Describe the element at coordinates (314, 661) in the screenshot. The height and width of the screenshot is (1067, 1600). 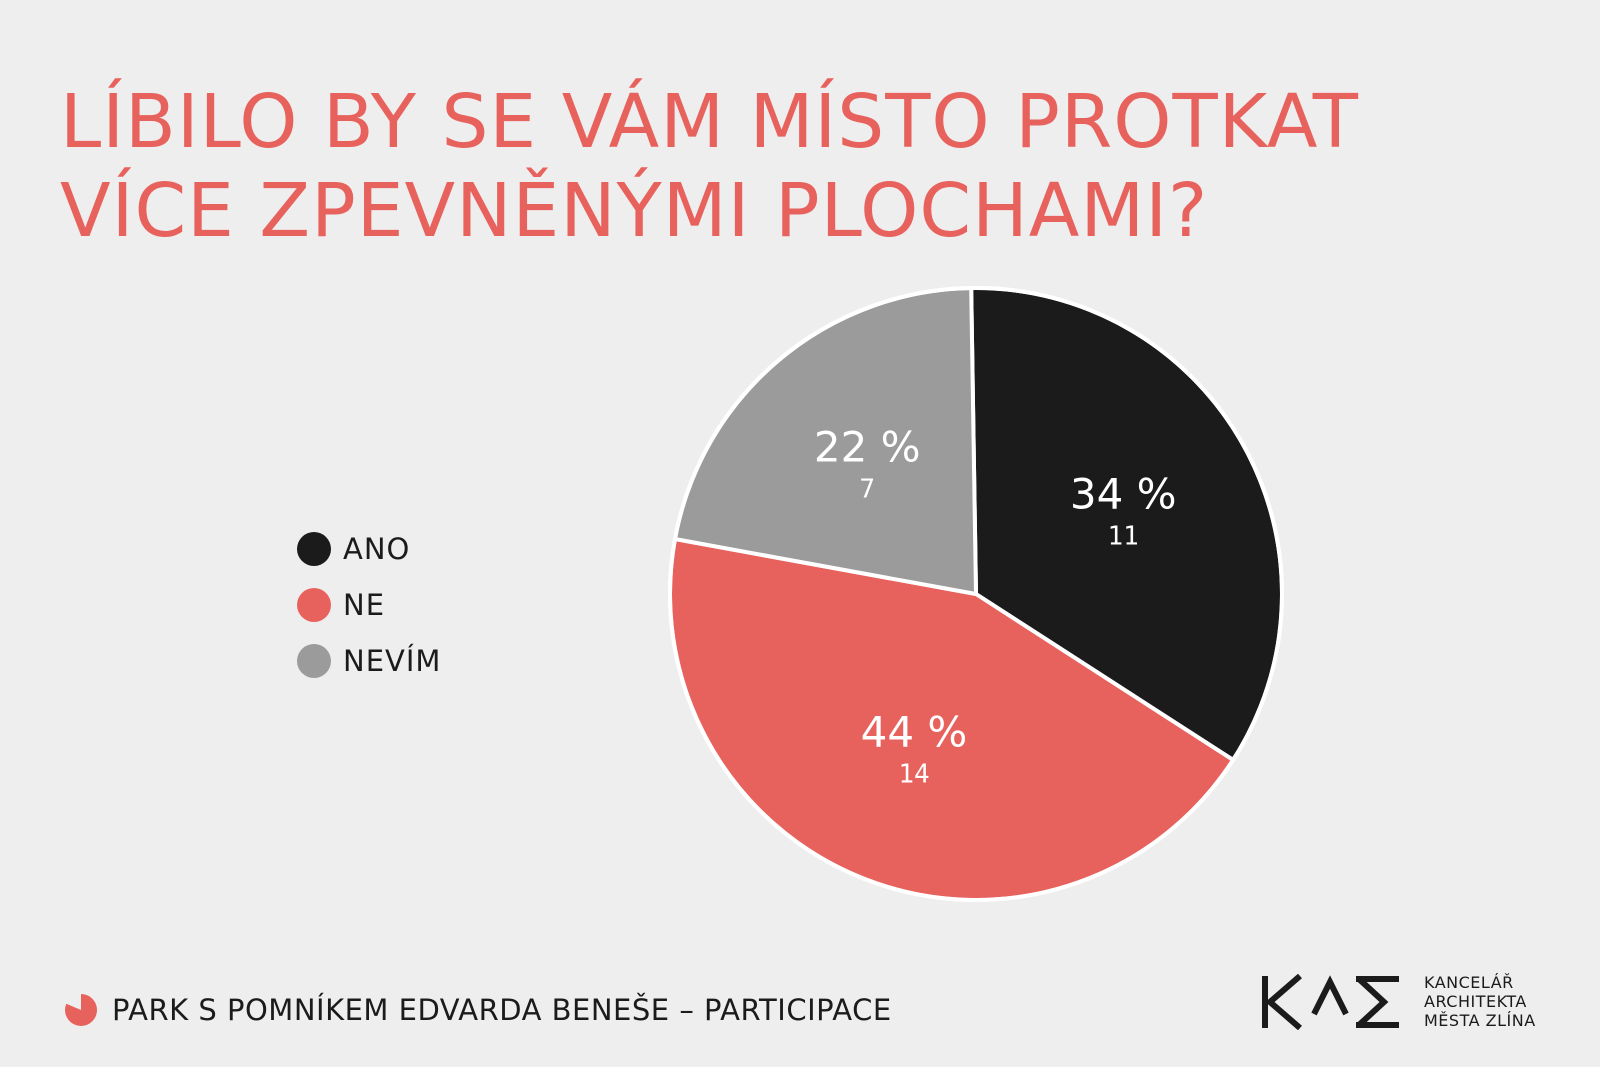
I see `legend-dot-nevim` at that location.